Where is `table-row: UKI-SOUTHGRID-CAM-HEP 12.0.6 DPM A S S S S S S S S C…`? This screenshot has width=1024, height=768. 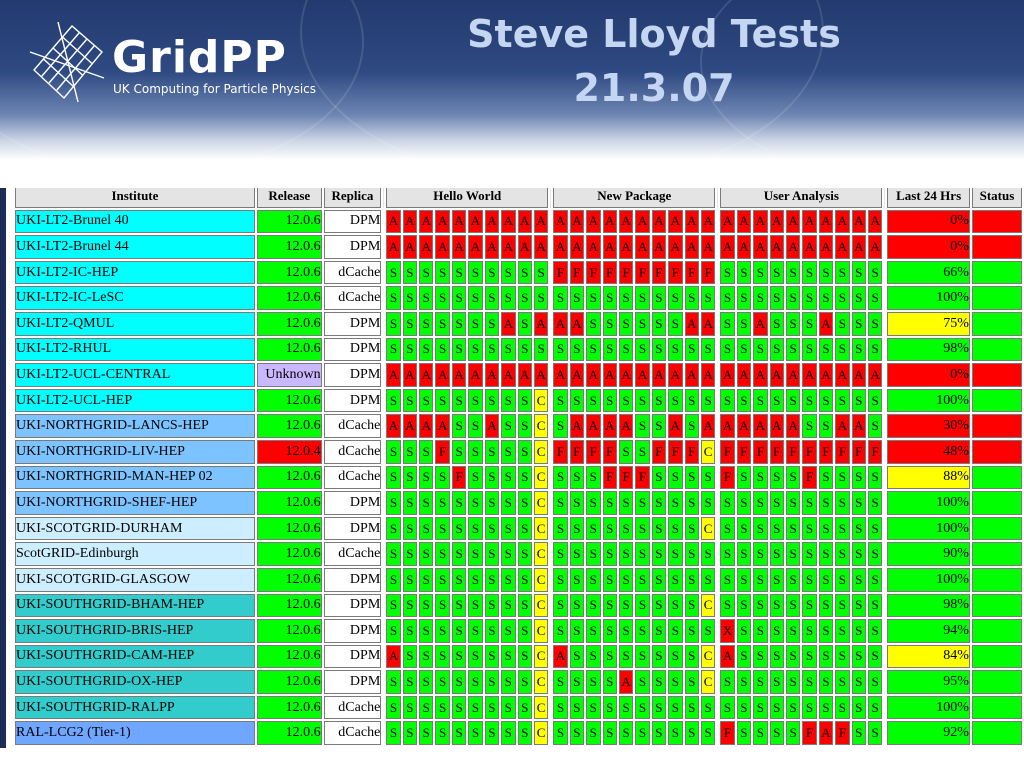 table-row: UKI-SOUTHGRID-CAM-HEP 12.0.6 DPM A S S S S S S S S C… is located at coordinates (518, 656).